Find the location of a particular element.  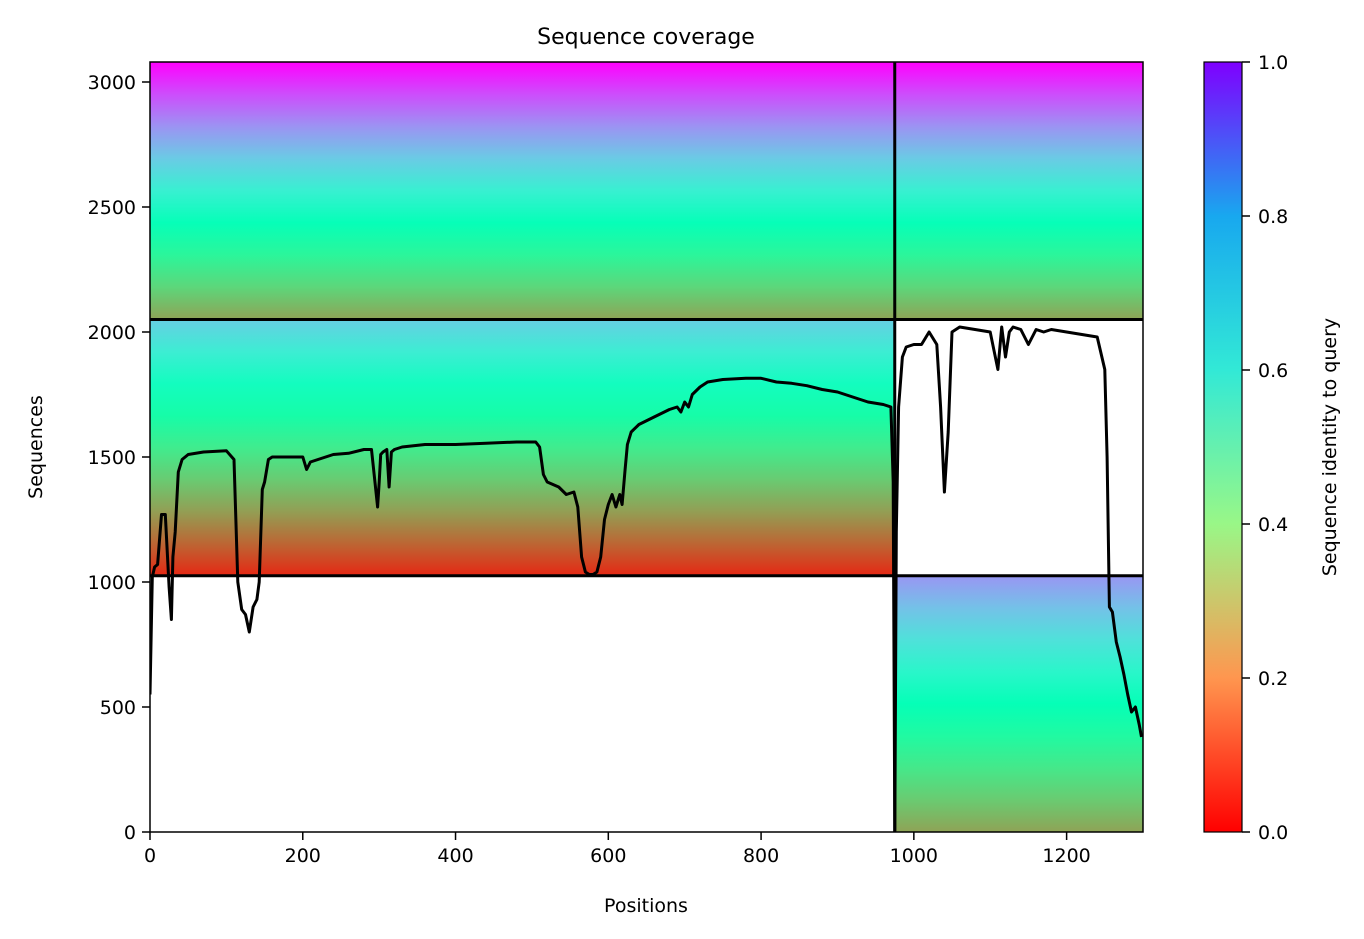

heatmap-block-bottom-right is located at coordinates (1018, 703).